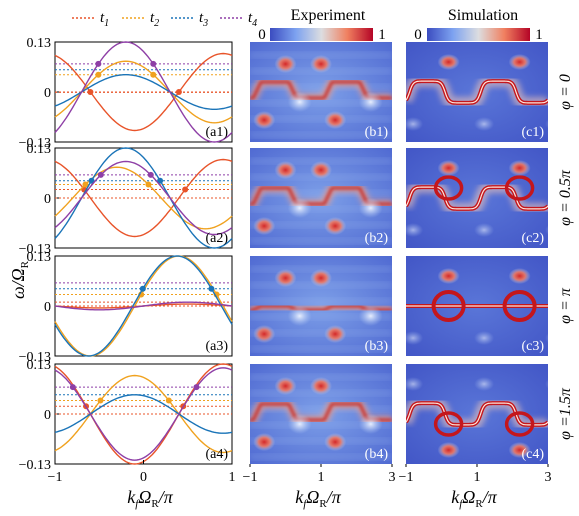 The image size is (579, 516). I want to click on experiment-title: Experiment, so click(328, 15).